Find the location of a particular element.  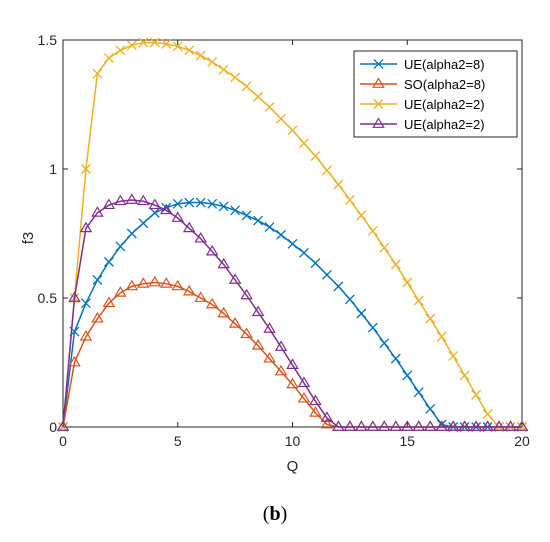

y-tick-label: 1.5 is located at coordinates (48, 40).